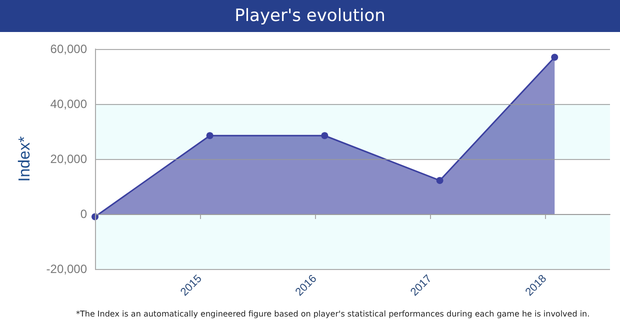 The width and height of the screenshot is (620, 320). What do you see at coordinates (333, 314) in the screenshot?
I see `text: *The Index is an automatically engineered figure based on player's statistical performances during each game he is involved in.` at bounding box center [333, 314].